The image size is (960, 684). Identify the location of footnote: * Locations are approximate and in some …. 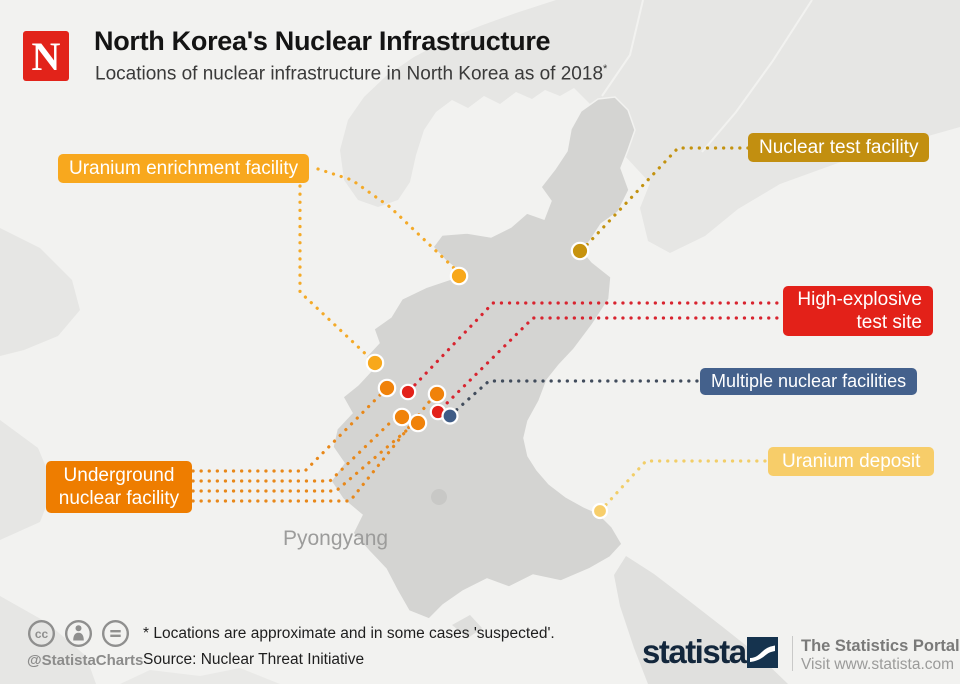
(349, 633).